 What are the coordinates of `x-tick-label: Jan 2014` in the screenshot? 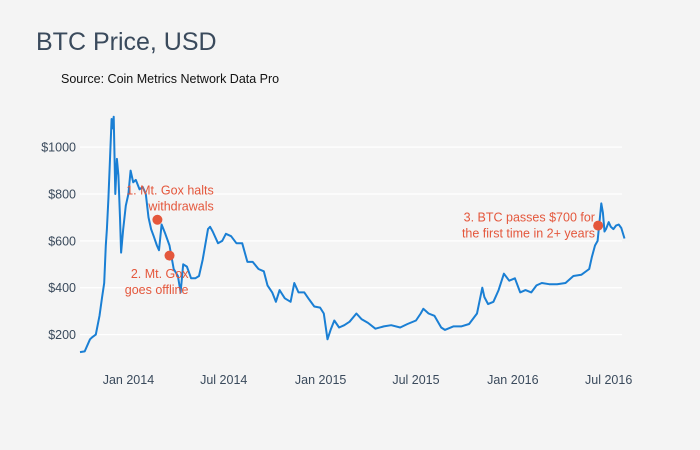 It's located at (128, 380).